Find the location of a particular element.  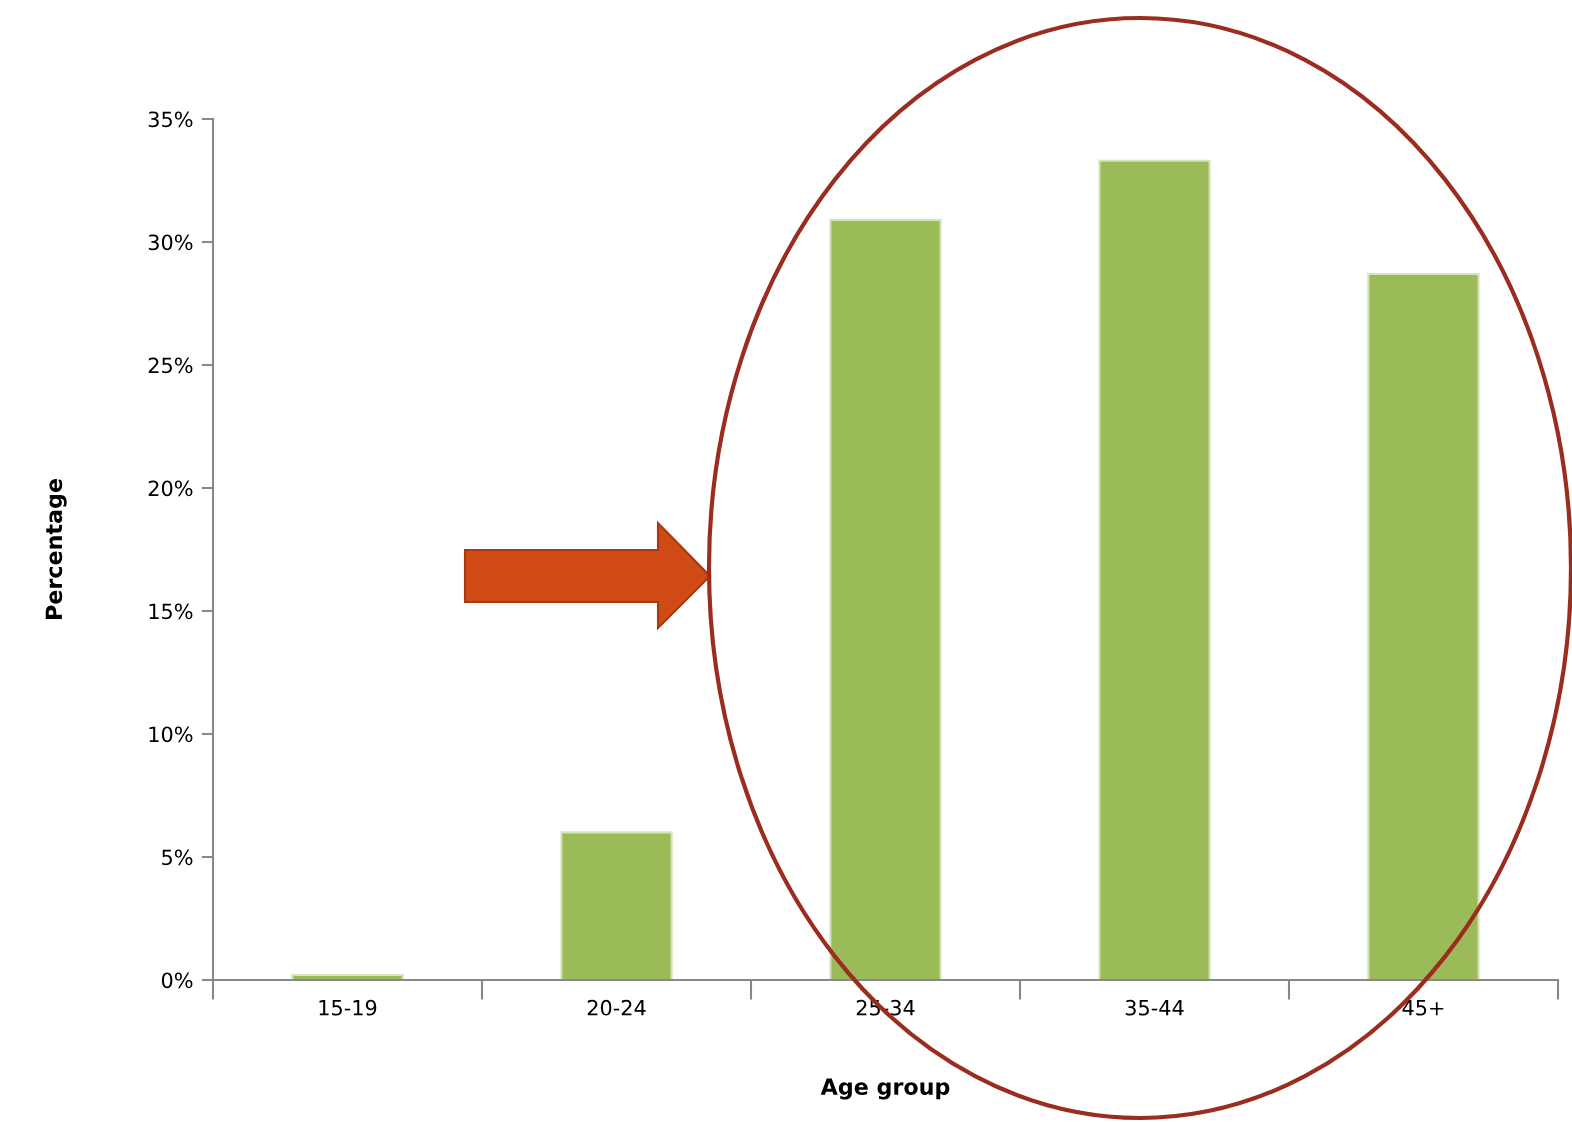

y-tick-label: 35% is located at coordinates (170, 119).